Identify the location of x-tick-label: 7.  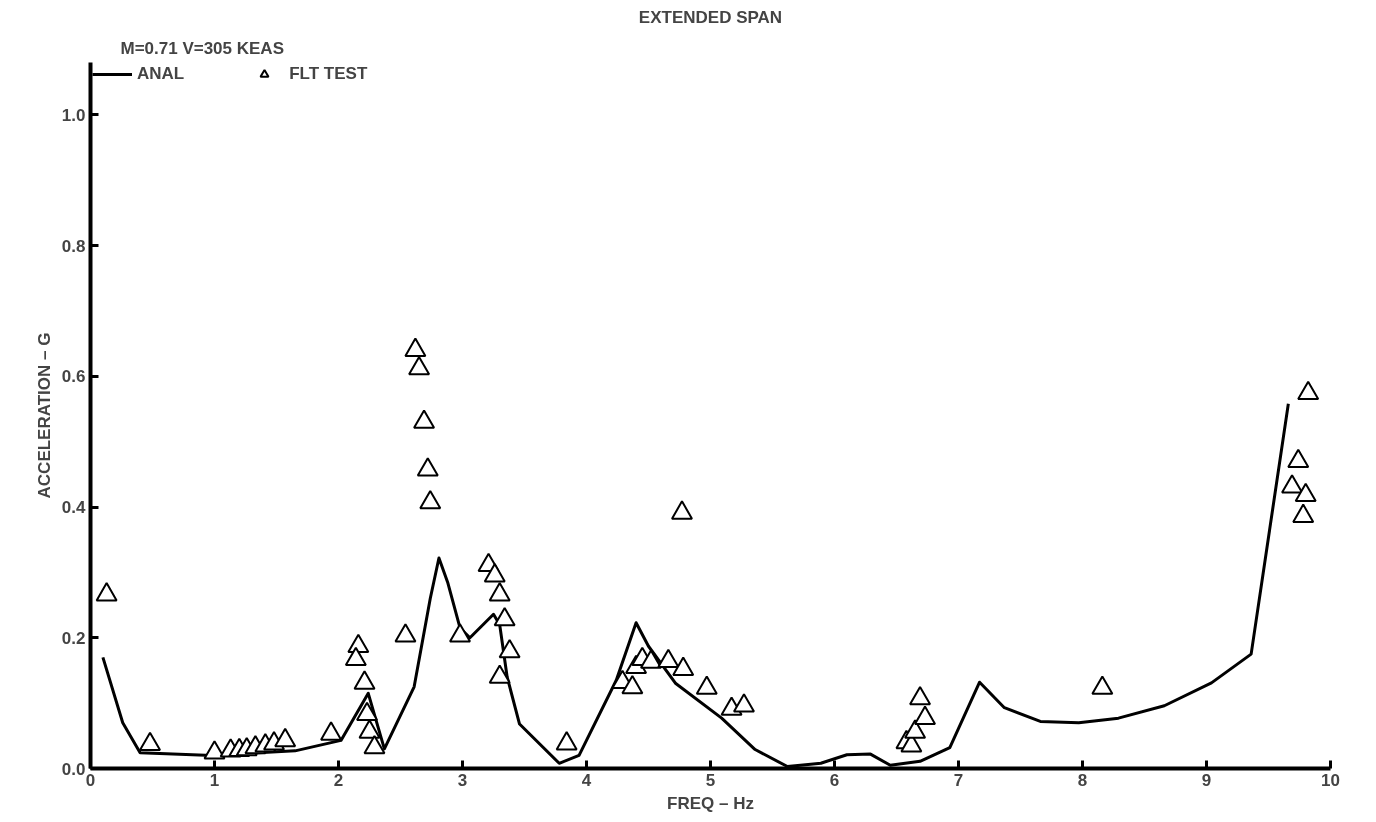
(958, 780).